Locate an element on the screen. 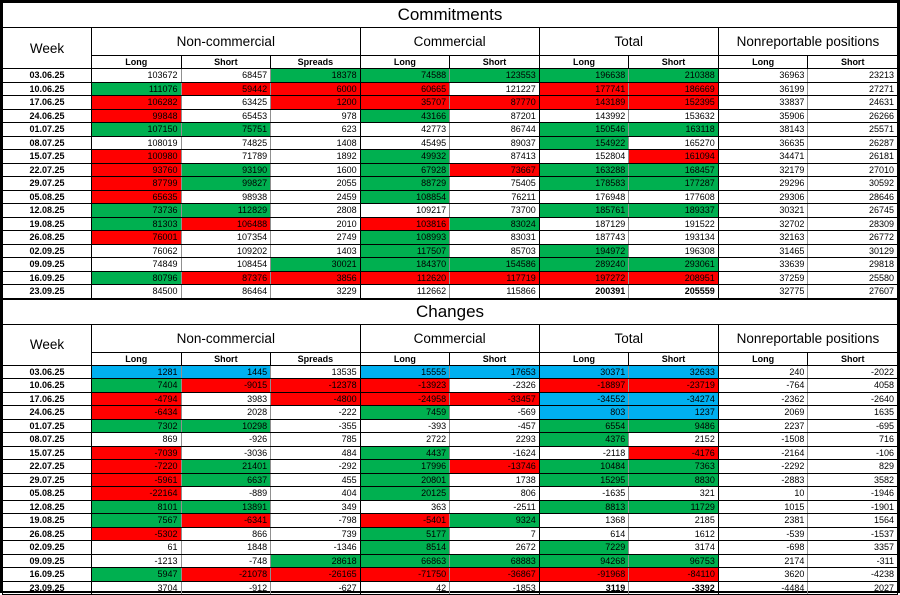 Image resolution: width=900 pixels, height=595 pixels. value-cell: 152395 is located at coordinates (674, 103).